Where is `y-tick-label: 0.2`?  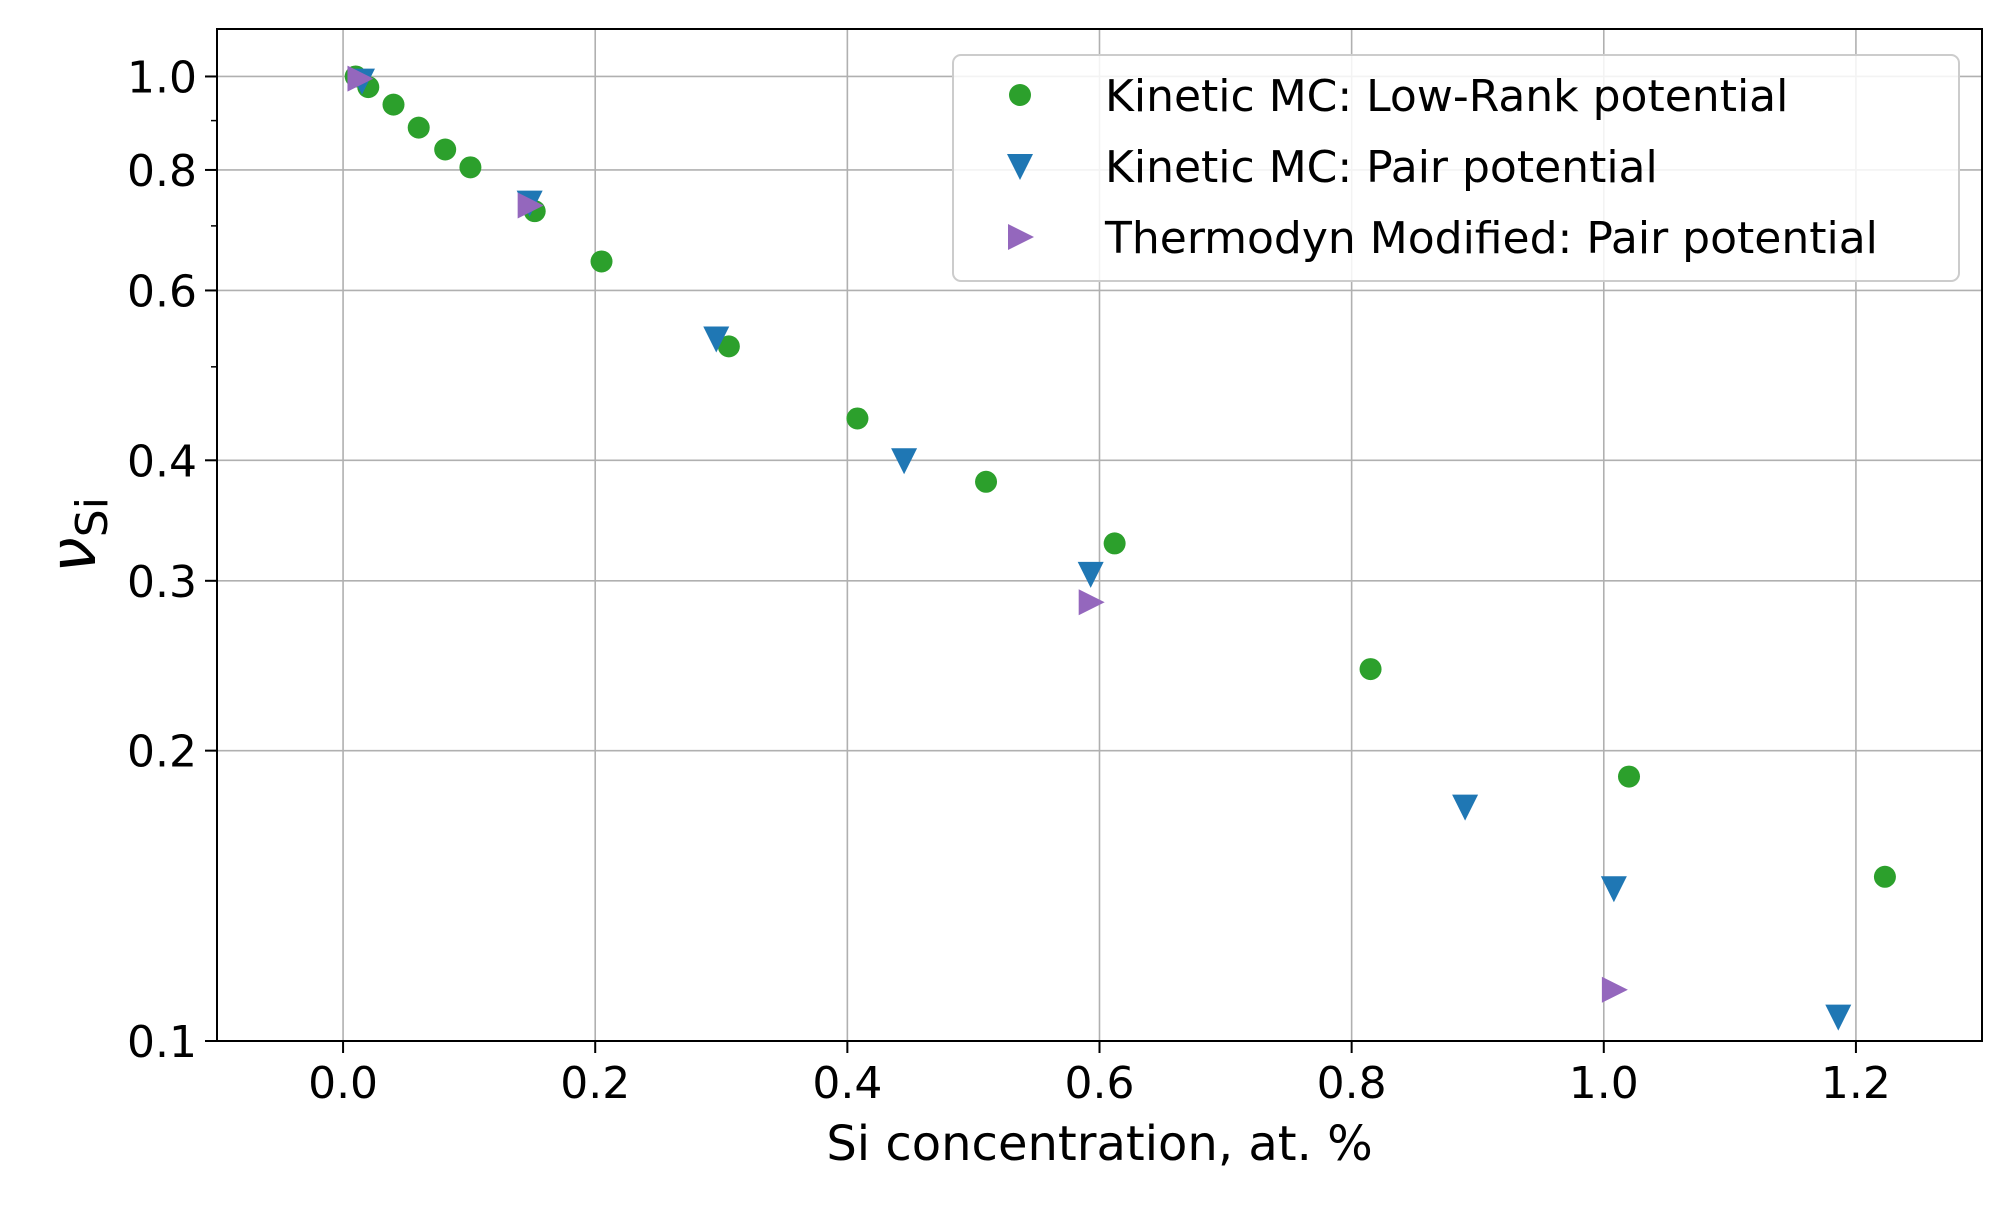
y-tick-label: 0.2 is located at coordinates (162, 752).